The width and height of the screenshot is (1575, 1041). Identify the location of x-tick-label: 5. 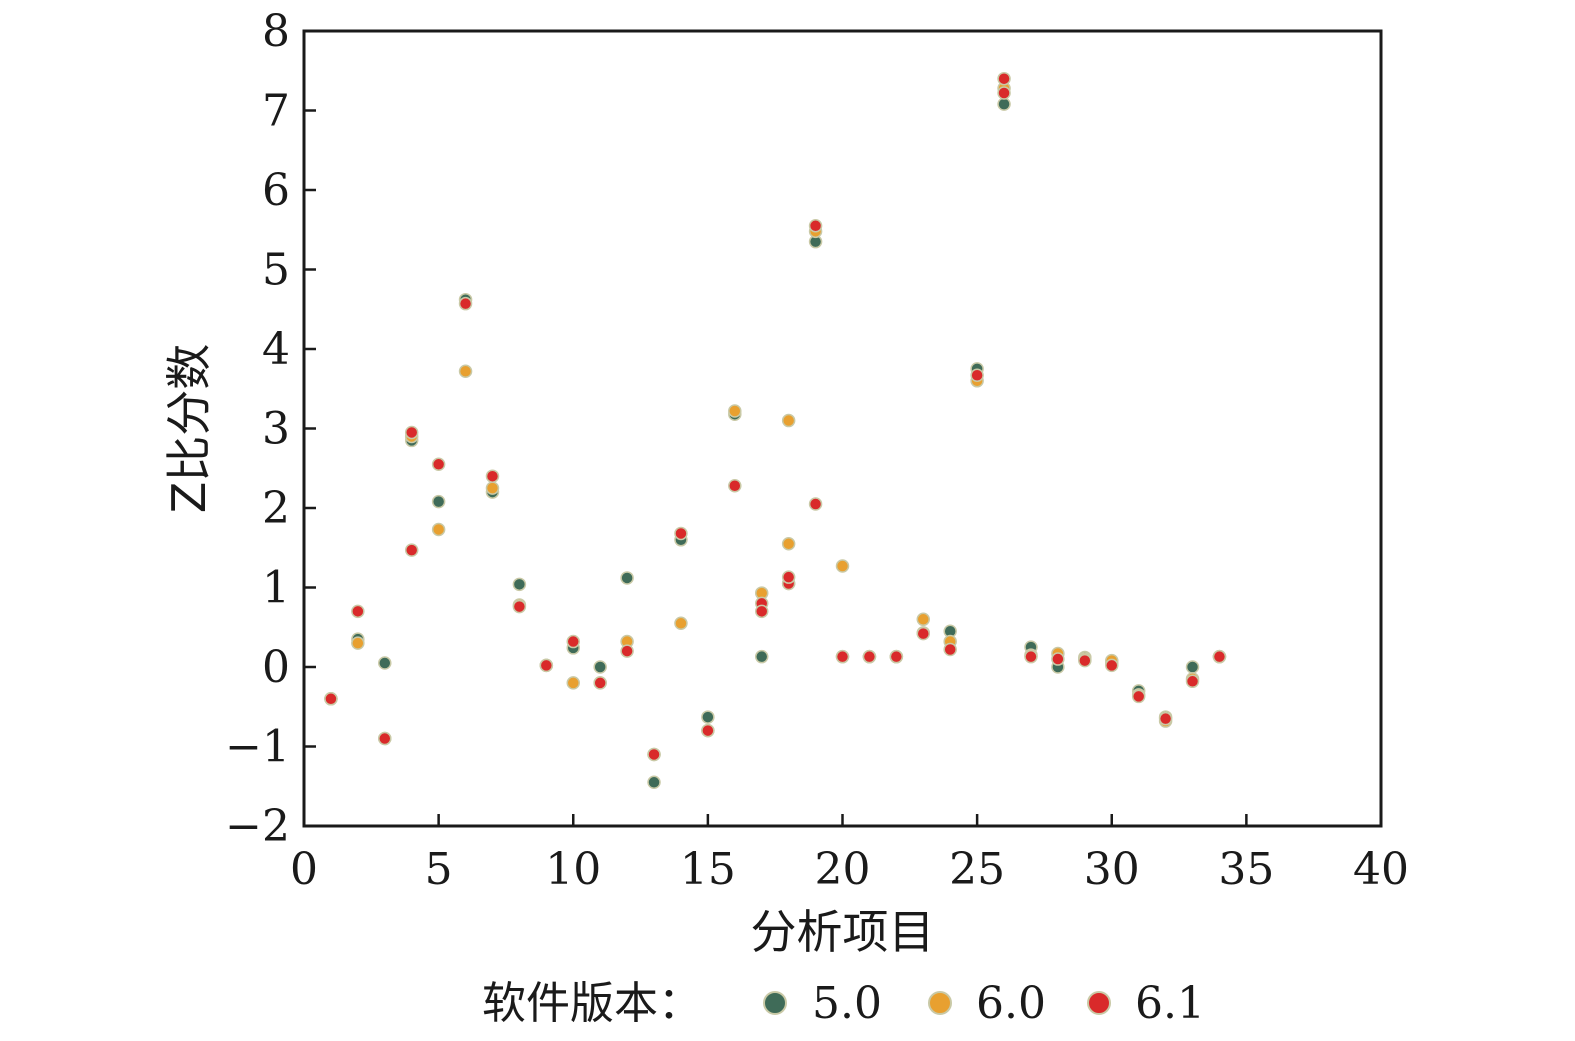
(439, 869).